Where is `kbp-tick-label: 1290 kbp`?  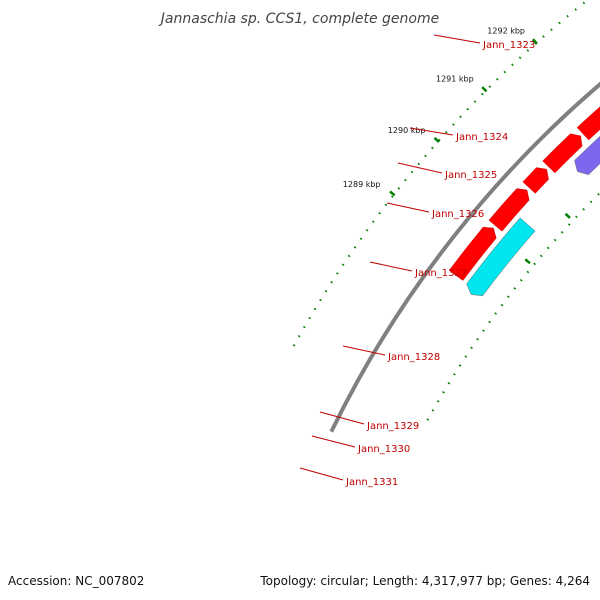 kbp-tick-label: 1290 kbp is located at coordinates (407, 130).